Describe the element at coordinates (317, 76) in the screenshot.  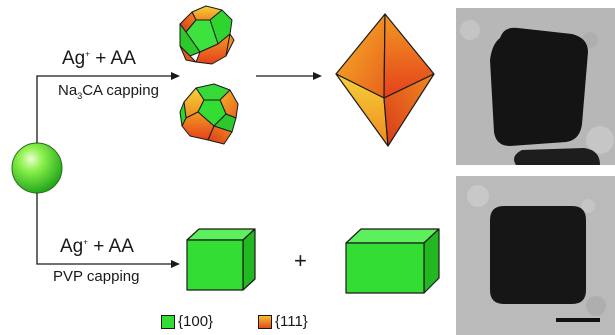
I see `octahedron-arrowhead` at that location.